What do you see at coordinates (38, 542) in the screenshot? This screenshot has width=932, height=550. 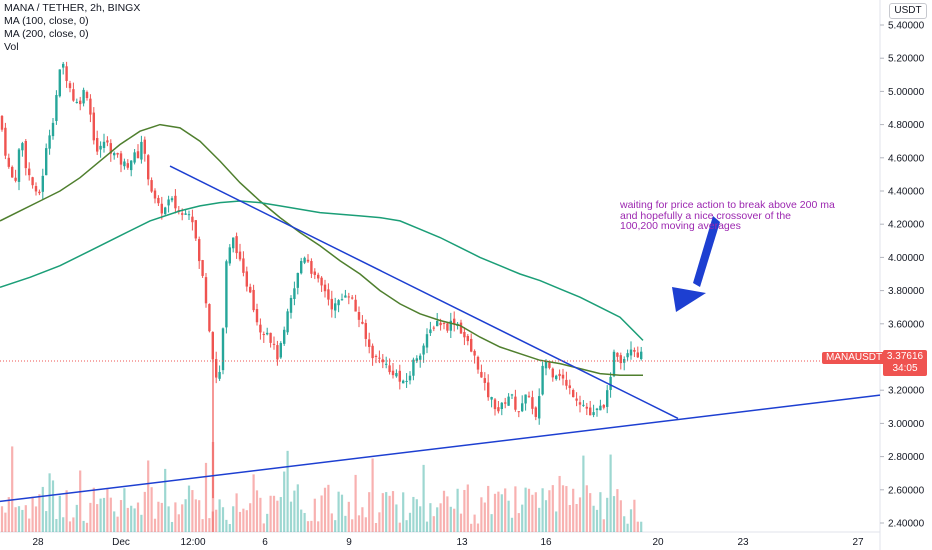 I see `x-tick-label: 28` at bounding box center [38, 542].